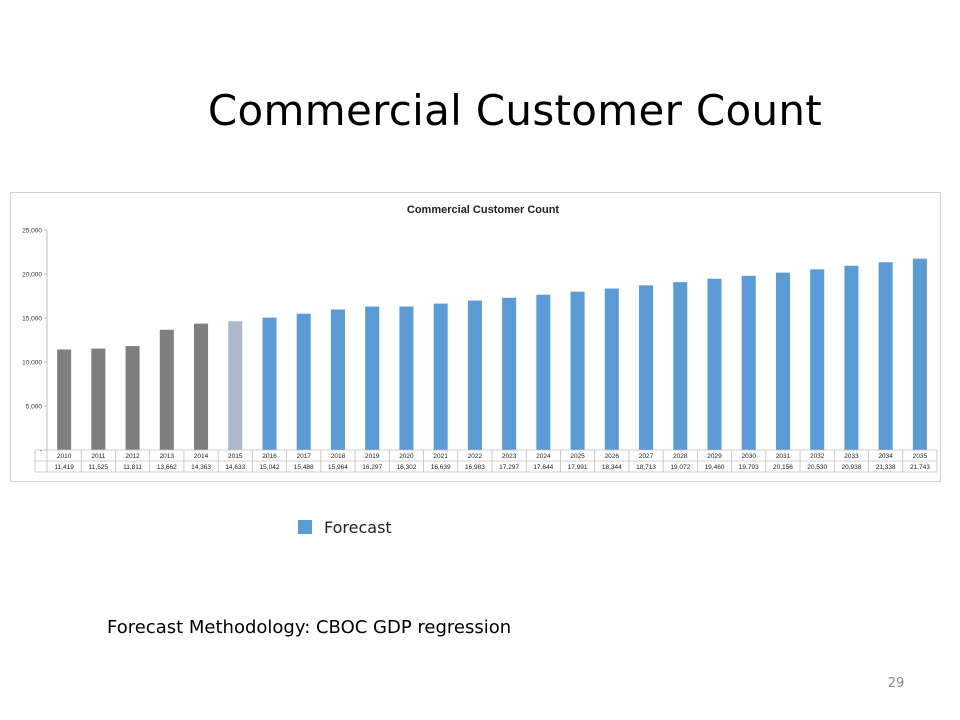 Image resolution: width=960 pixels, height=720 pixels. Describe the element at coordinates (509, 456) in the screenshot. I see `x-tick-label: 2023` at that location.